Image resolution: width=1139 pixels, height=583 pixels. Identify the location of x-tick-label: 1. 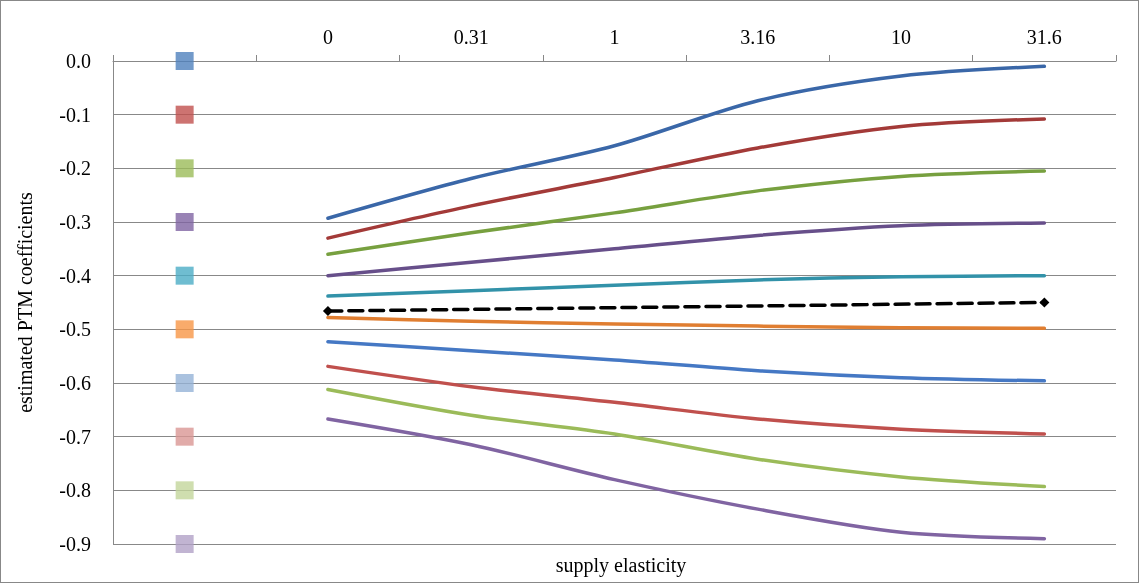
(614, 37).